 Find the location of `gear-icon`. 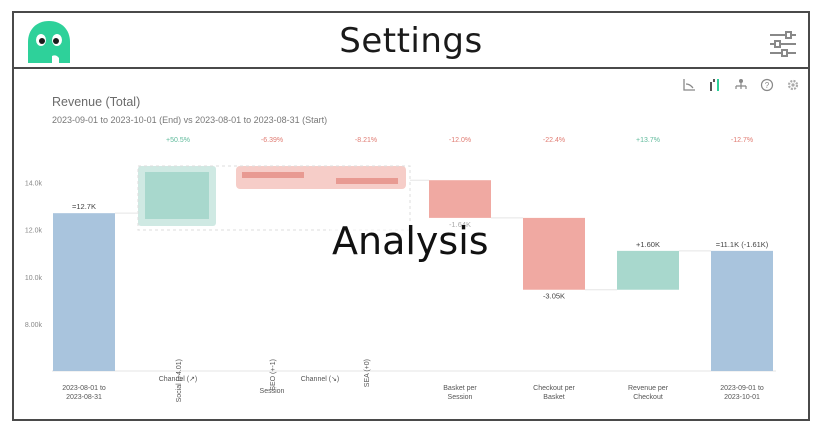

gear-icon is located at coordinates (793, 85).